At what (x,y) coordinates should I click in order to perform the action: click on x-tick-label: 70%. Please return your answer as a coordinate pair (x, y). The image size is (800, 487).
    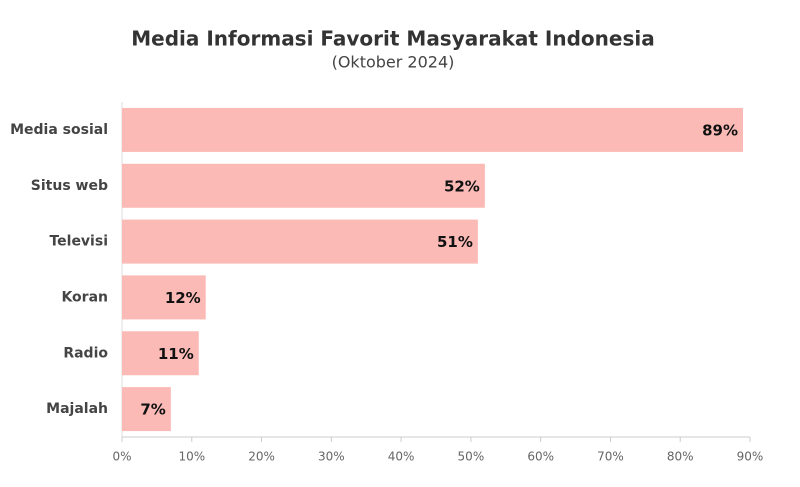
    Looking at the image, I should click on (610, 457).